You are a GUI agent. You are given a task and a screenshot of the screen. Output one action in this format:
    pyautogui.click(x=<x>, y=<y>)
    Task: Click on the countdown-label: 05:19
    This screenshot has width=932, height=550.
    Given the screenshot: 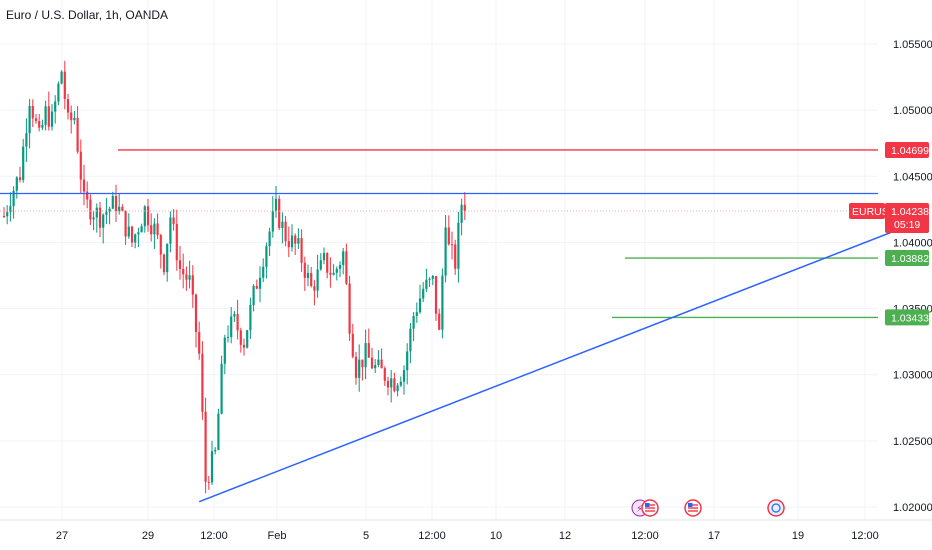 What is the action you would take?
    pyautogui.click(x=907, y=225)
    